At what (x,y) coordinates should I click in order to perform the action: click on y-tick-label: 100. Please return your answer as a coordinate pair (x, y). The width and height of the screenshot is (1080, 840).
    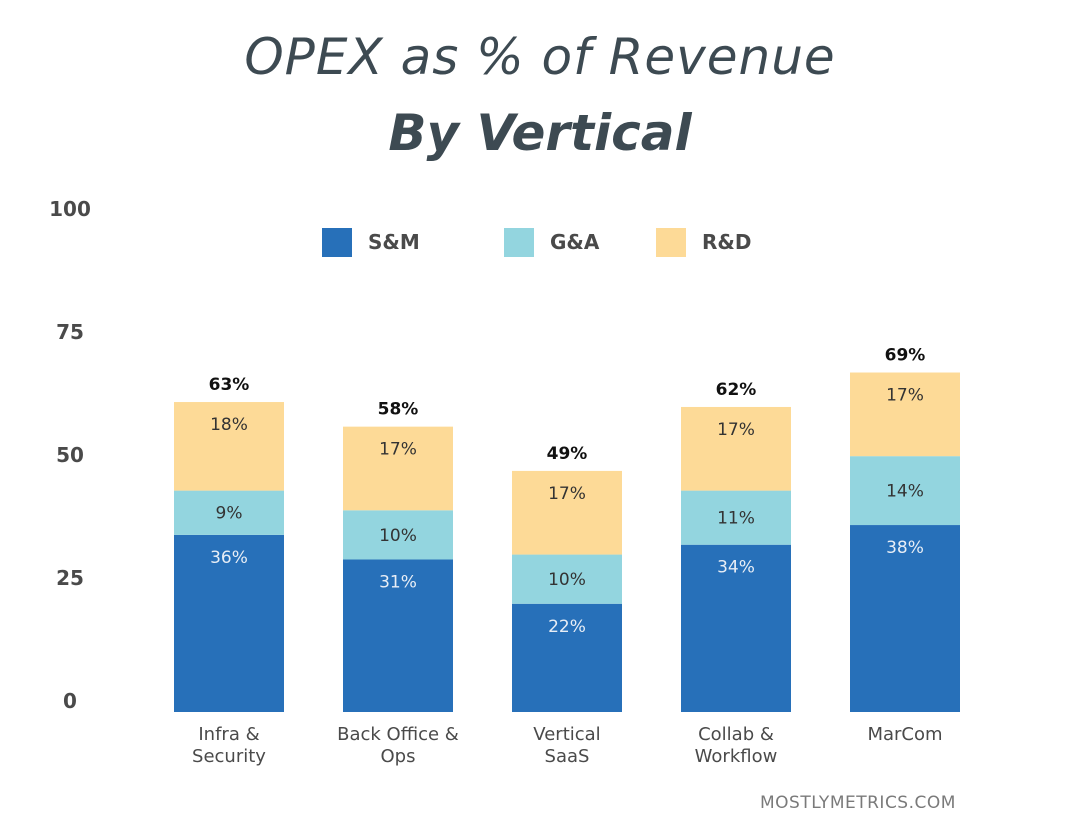
    Looking at the image, I should click on (70, 209).